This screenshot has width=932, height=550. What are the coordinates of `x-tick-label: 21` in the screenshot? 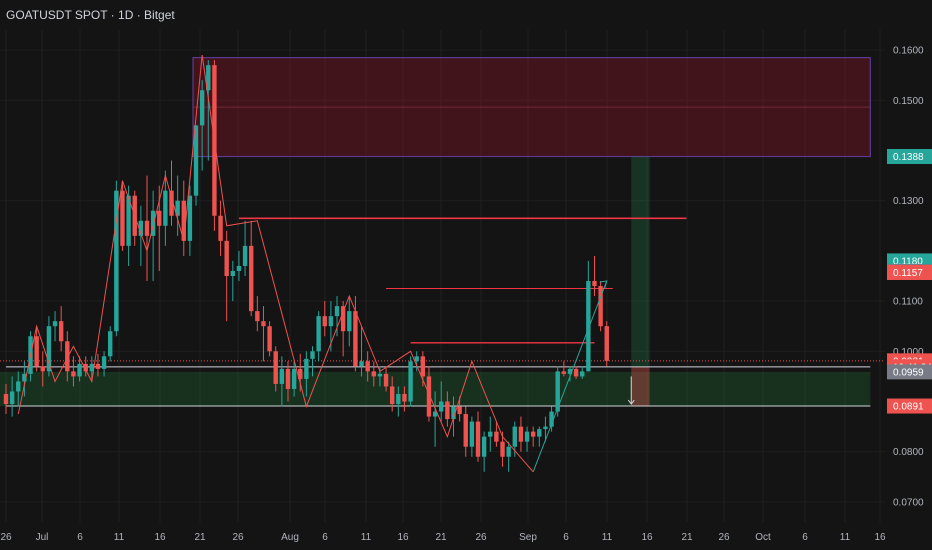 It's located at (687, 537).